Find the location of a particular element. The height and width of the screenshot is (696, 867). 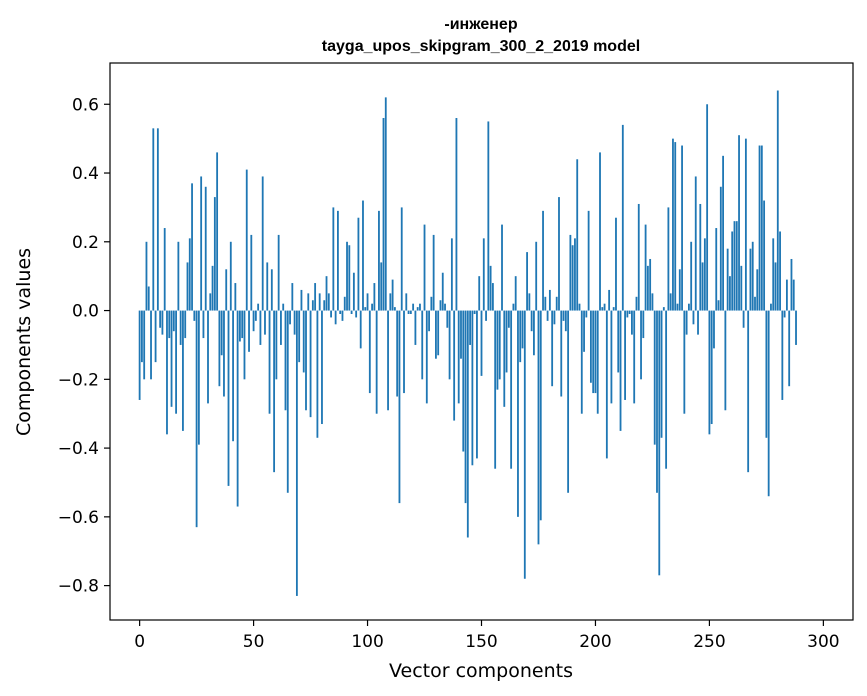

y-tick-label: 0.2 is located at coordinates (85, 243).